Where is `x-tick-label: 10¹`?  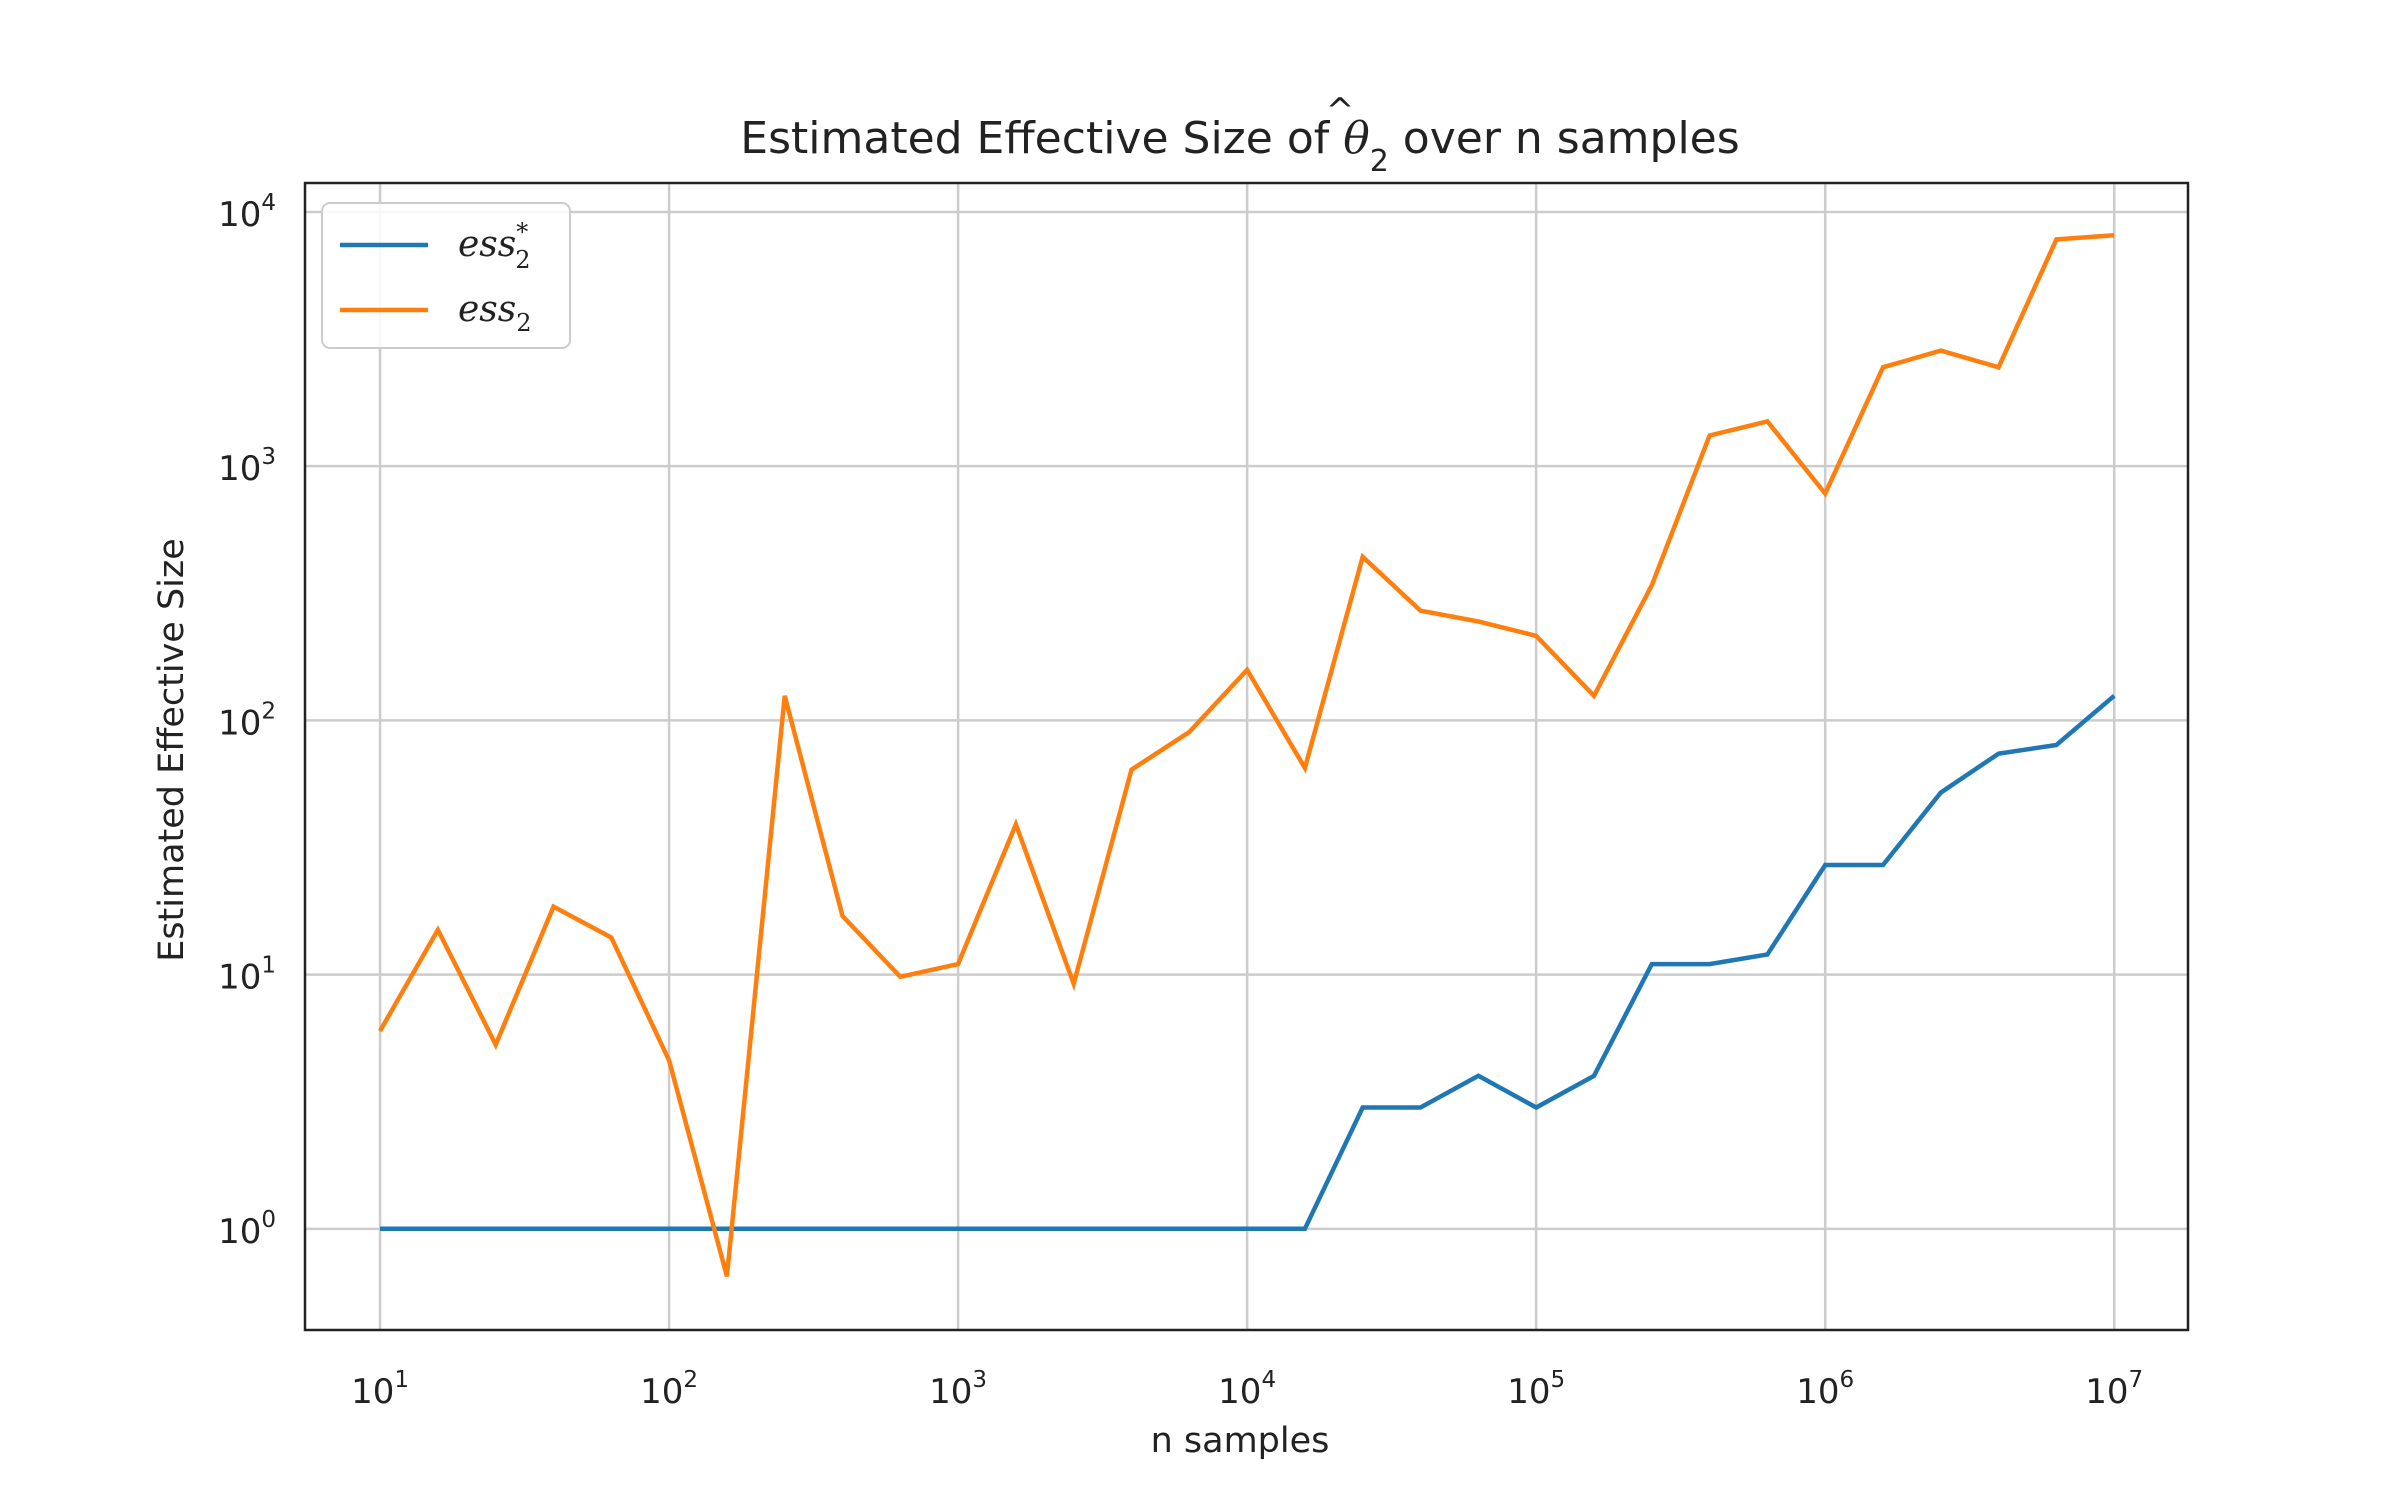
x-tick-label: 10¹ is located at coordinates (380, 1389).